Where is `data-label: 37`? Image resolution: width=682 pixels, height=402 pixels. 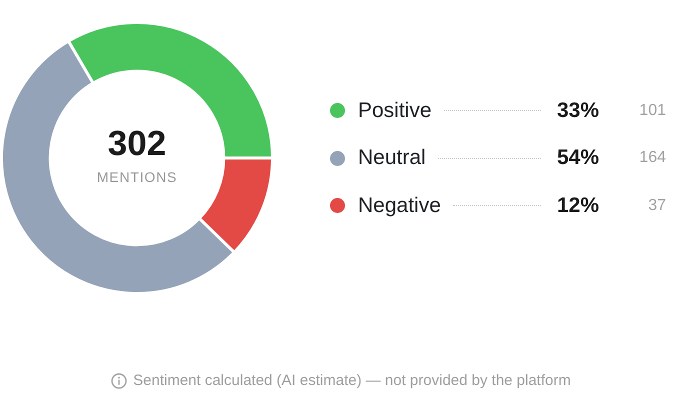 data-label: 37 is located at coordinates (656, 205).